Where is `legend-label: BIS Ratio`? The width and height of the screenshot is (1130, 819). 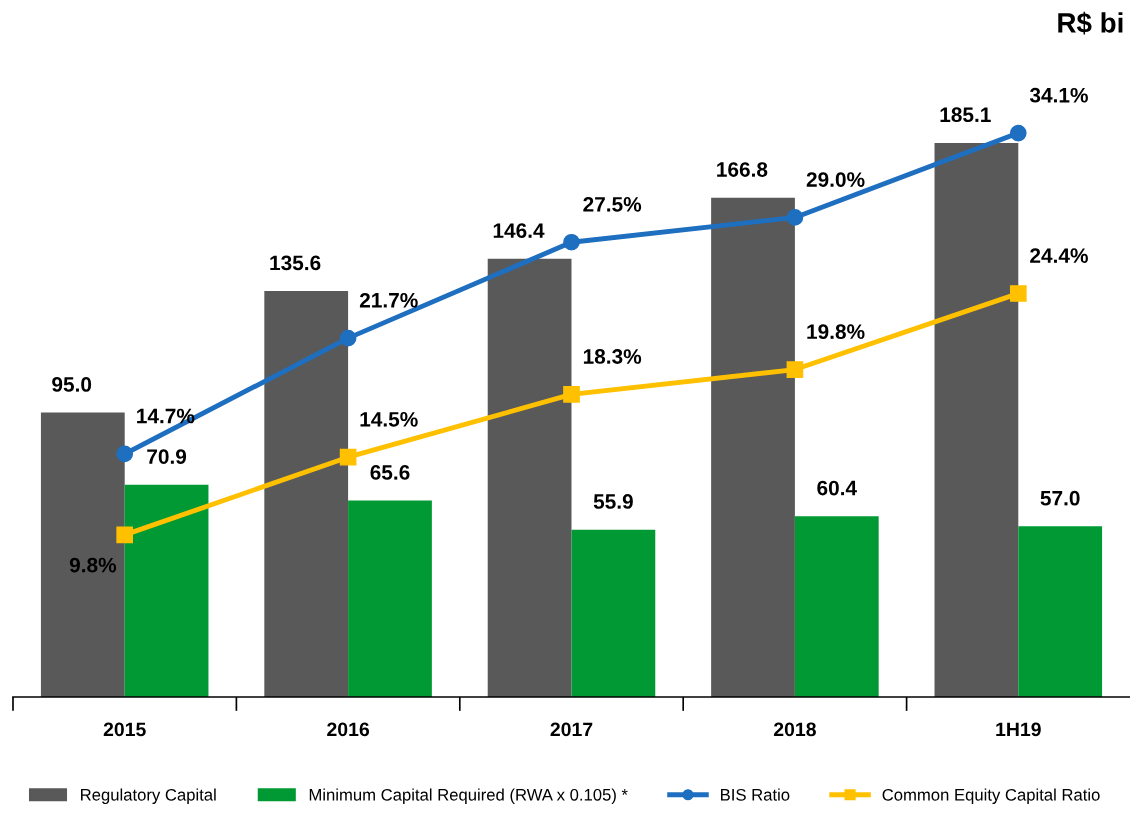 legend-label: BIS Ratio is located at coordinates (755, 794).